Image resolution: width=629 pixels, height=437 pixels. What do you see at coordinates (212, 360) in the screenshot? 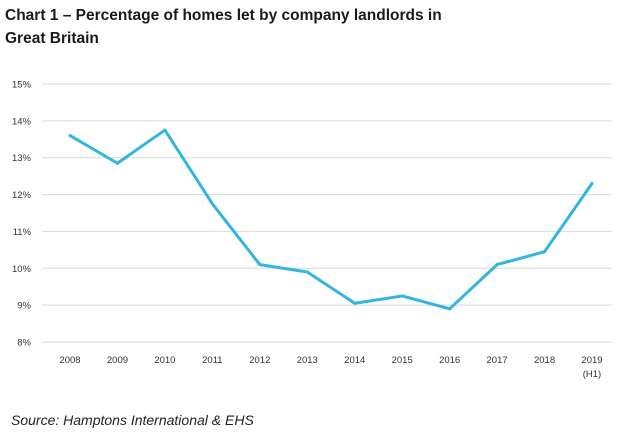
I see `x-tick-label-2011: 2011` at bounding box center [212, 360].